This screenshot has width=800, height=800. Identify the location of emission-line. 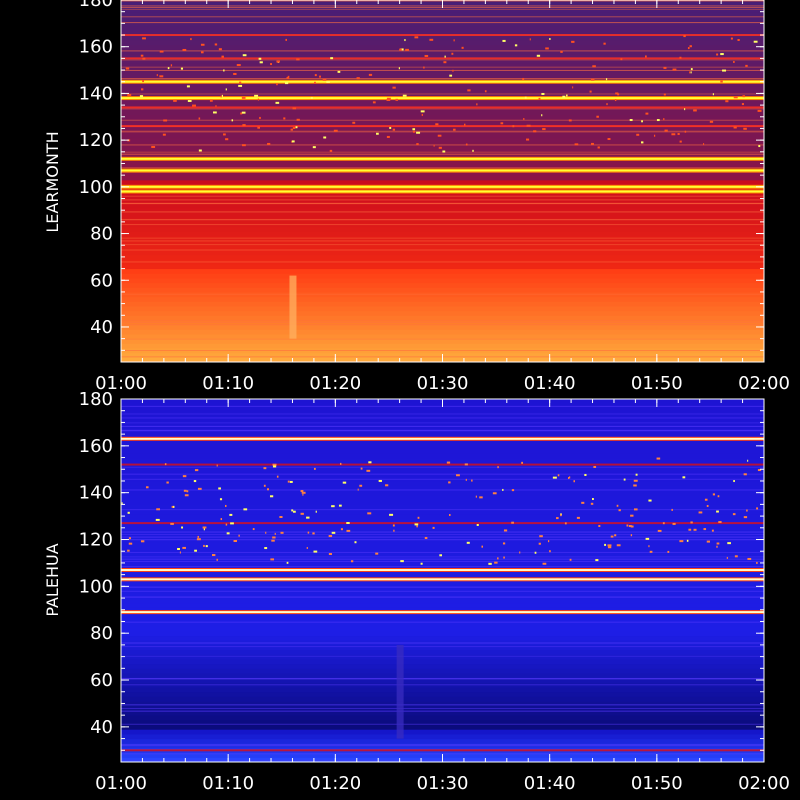
(442, 126).